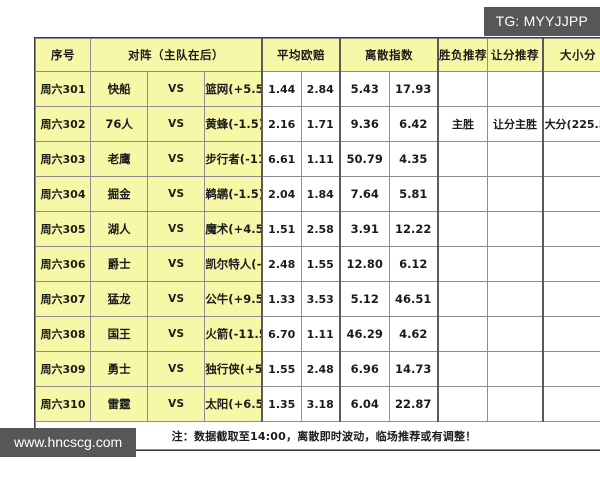 The width and height of the screenshot is (600, 480). Describe the element at coordinates (364, 159) in the screenshot. I see `cell-dispersion-1: 50.79` at that location.